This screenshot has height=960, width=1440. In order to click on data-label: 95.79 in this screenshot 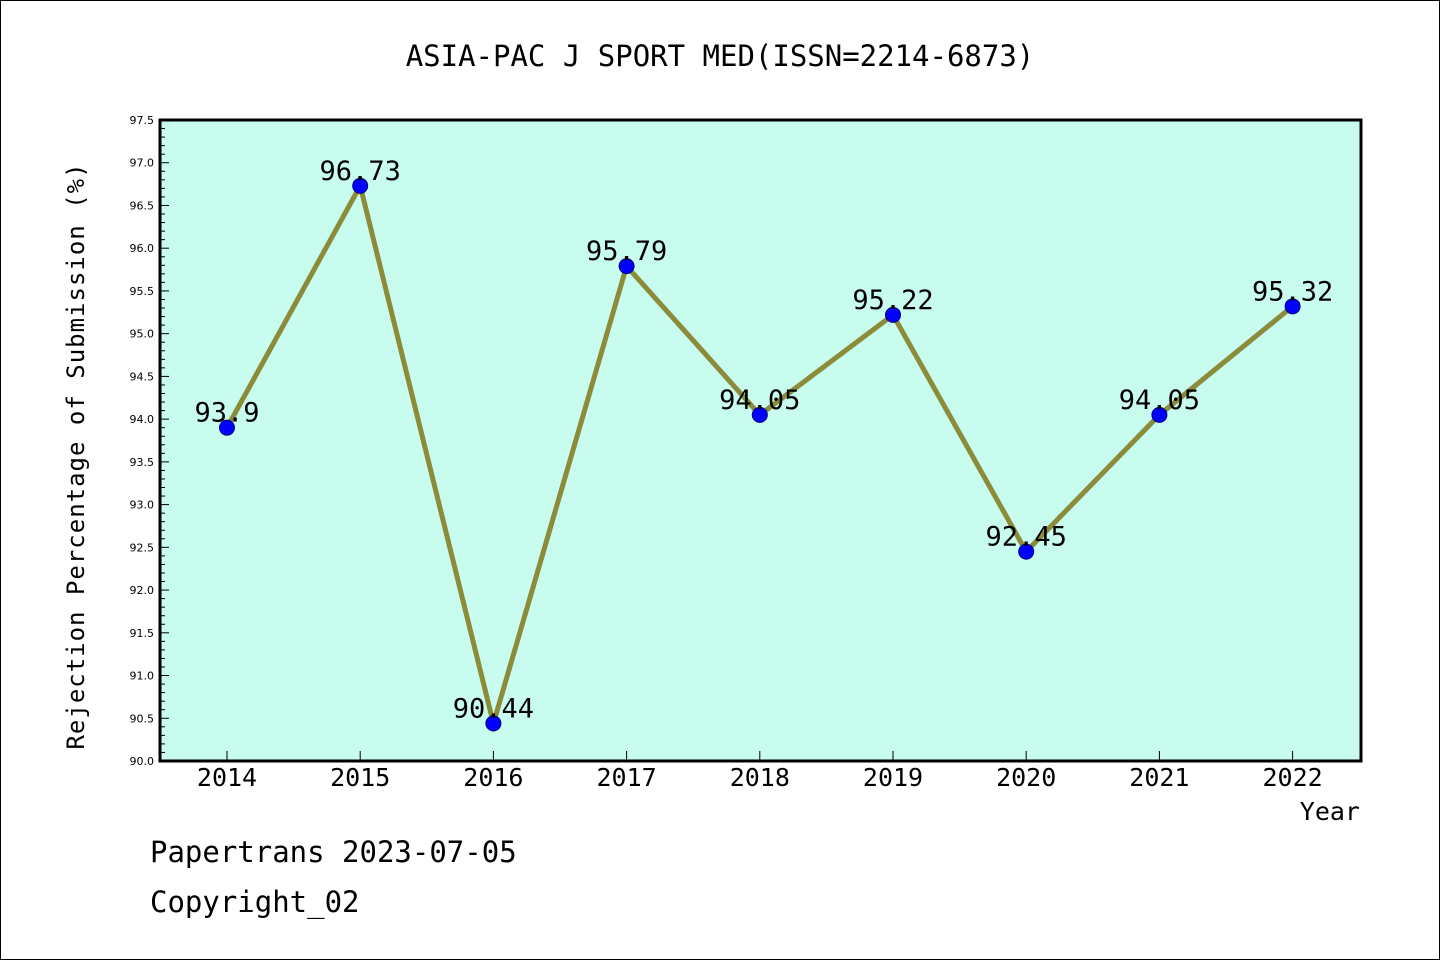, I will do `click(626, 251)`.